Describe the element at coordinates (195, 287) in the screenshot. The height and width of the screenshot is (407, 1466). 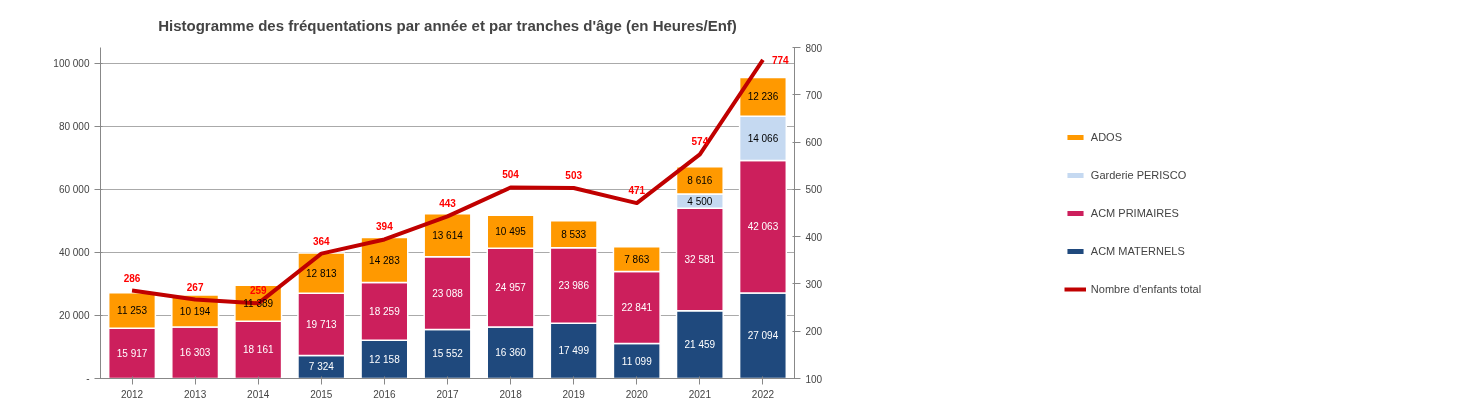
I see `data-label: 267` at that location.